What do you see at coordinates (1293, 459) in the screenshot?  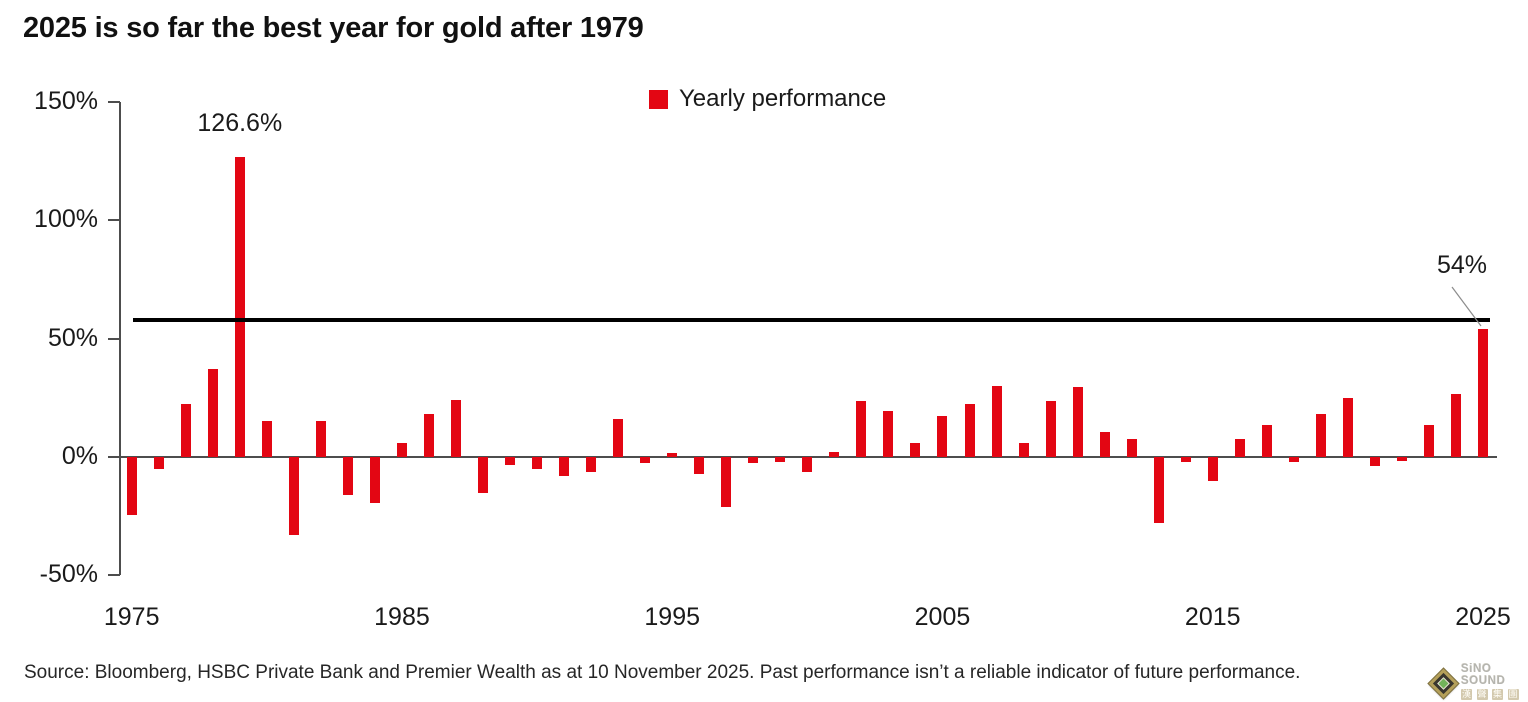 I see `bar-2018` at bounding box center [1293, 459].